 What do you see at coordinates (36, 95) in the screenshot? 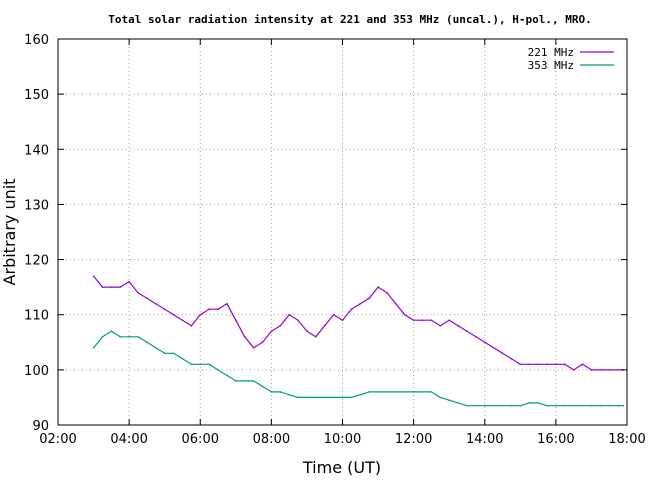
I see `y-tick-label: 150` at bounding box center [36, 95].